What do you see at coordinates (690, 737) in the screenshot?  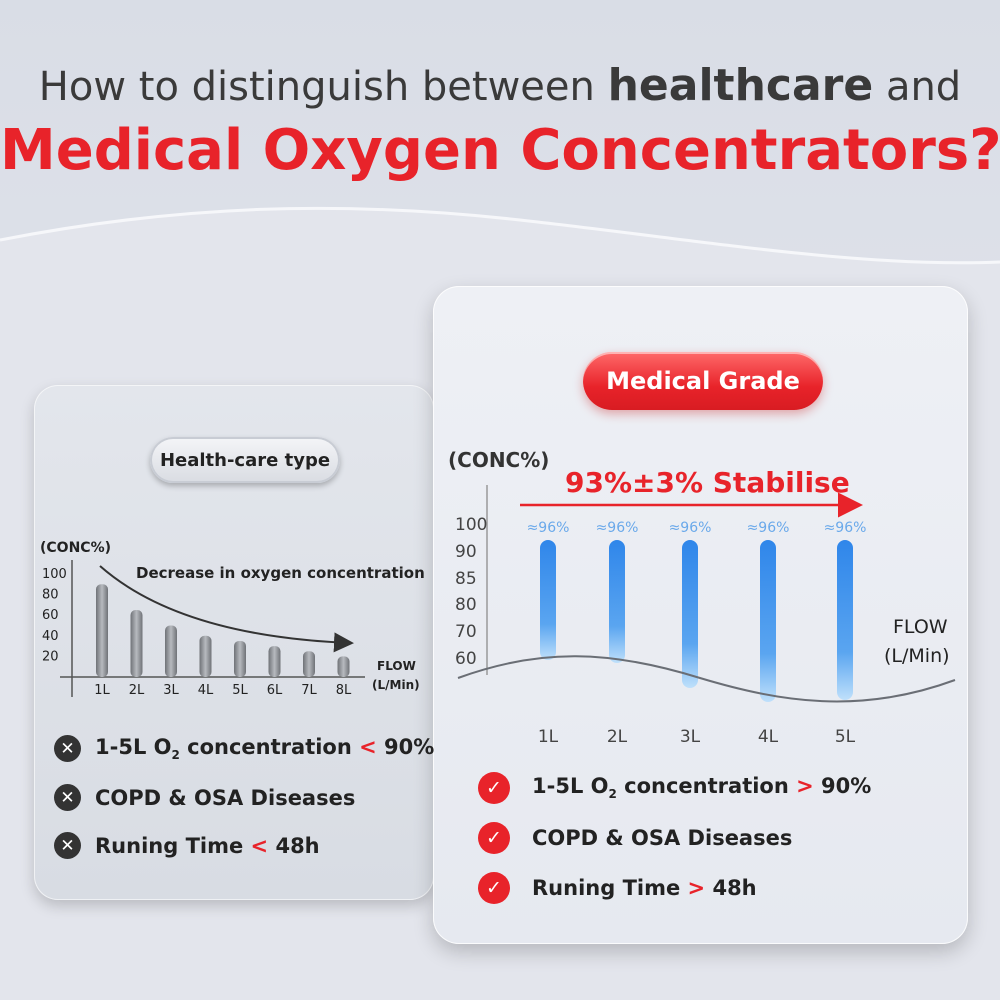 I see `right-xtick-label: 3L` at bounding box center [690, 737].